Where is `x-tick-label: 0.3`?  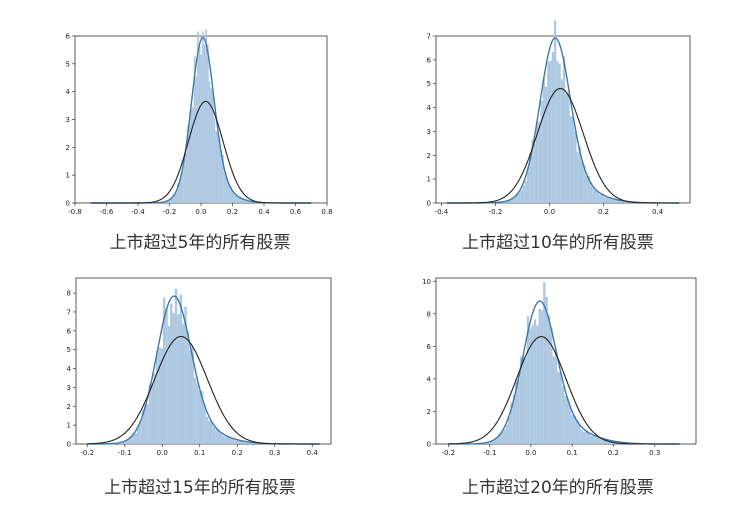
x-tick-label: 0.3 is located at coordinates (654, 453).